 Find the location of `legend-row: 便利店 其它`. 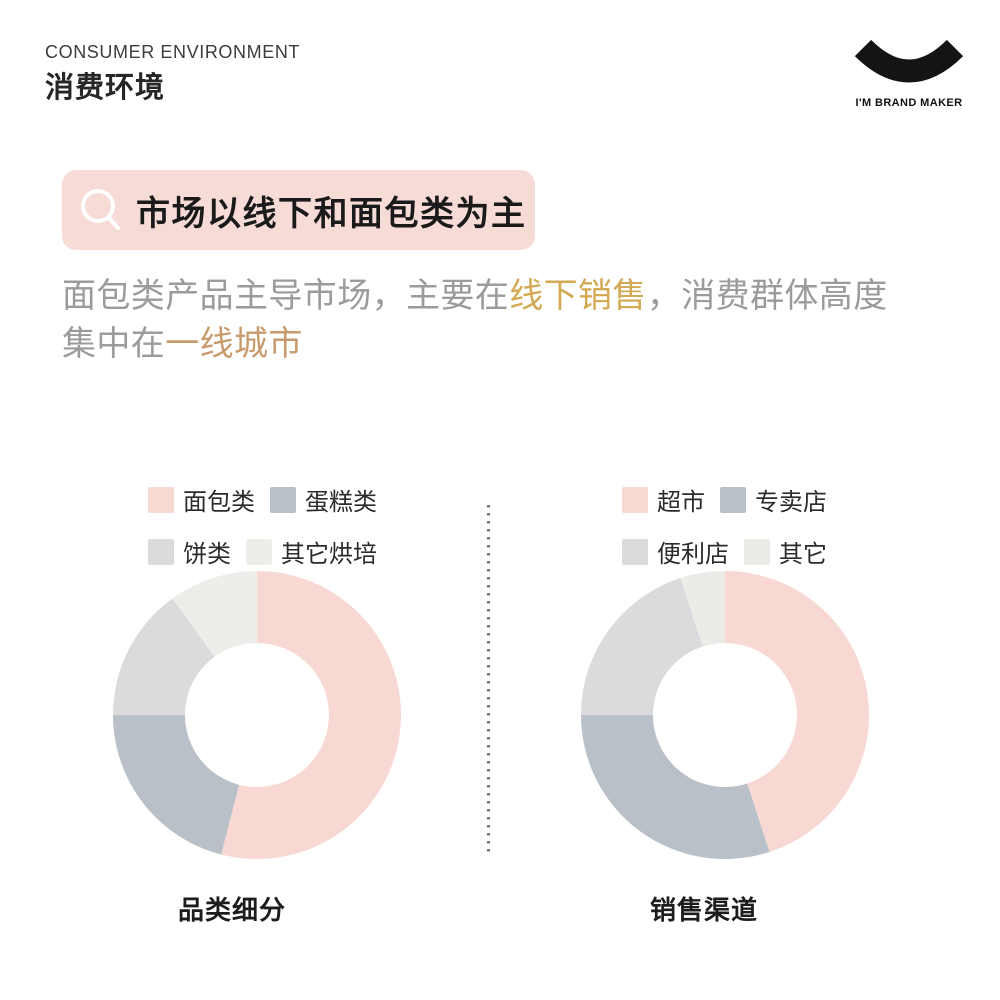

legend-row: 便利店 其它 is located at coordinates (724, 551).